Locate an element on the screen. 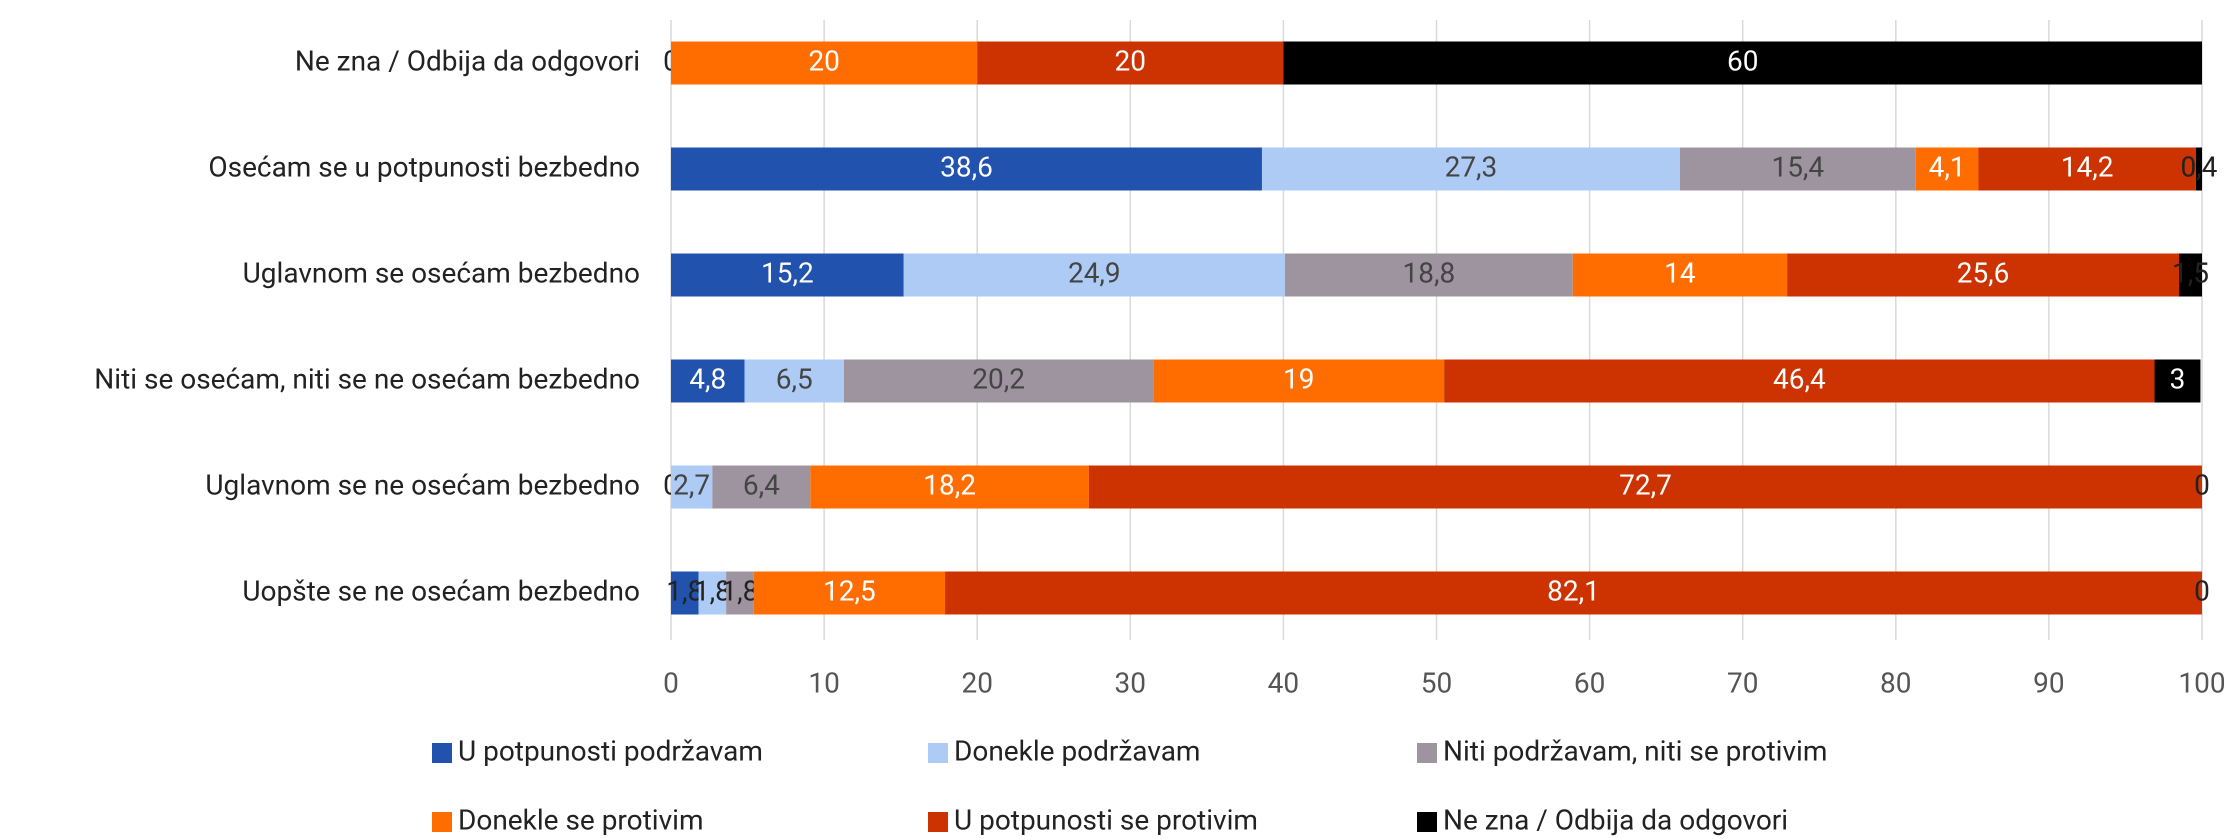 Image resolution: width=2239 pixels, height=839 pixels. category-label: Uglavnom se ne osećam bezbedno is located at coordinates (422, 484).